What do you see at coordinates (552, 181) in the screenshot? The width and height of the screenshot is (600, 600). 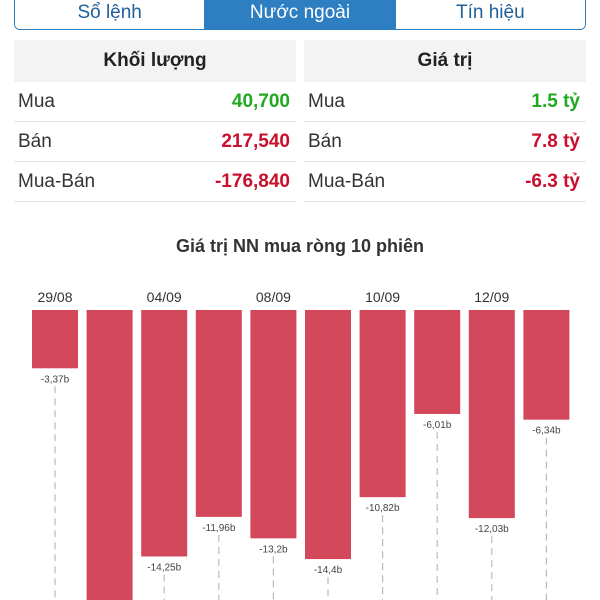 I see `row-value: -6.3 tỷ` at bounding box center [552, 181].